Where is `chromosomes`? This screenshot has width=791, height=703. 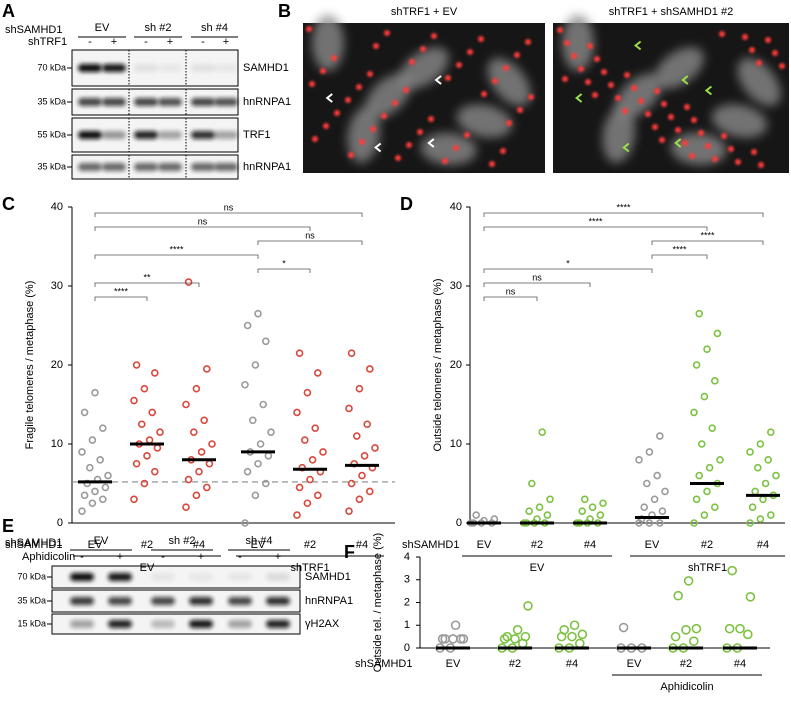 chromosomes is located at coordinates (671, 90).